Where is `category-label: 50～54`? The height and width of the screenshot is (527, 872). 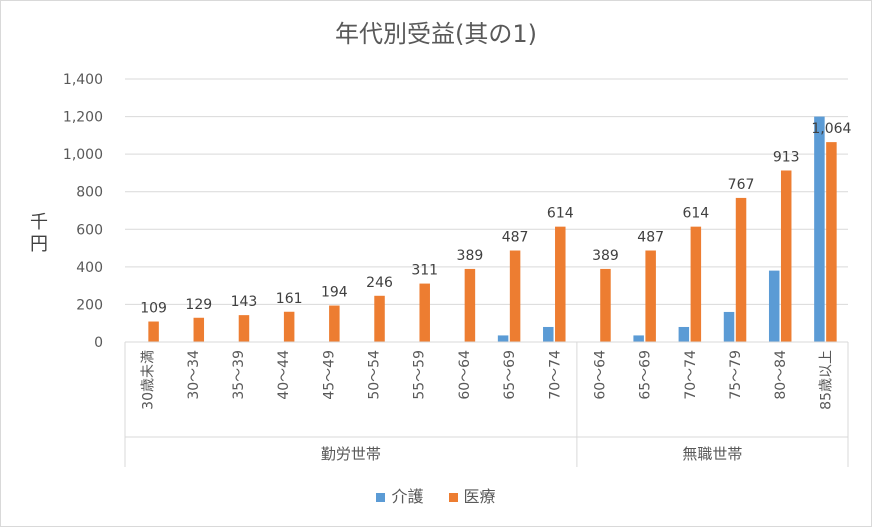
category-label: 50～54 is located at coordinates (375, 375).